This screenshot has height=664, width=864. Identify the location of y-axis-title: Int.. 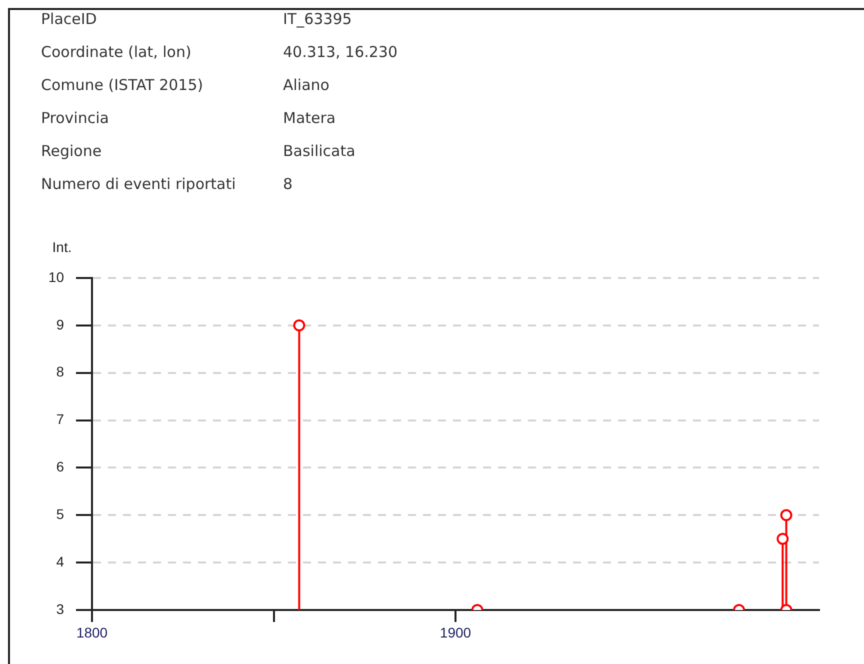
(62, 247).